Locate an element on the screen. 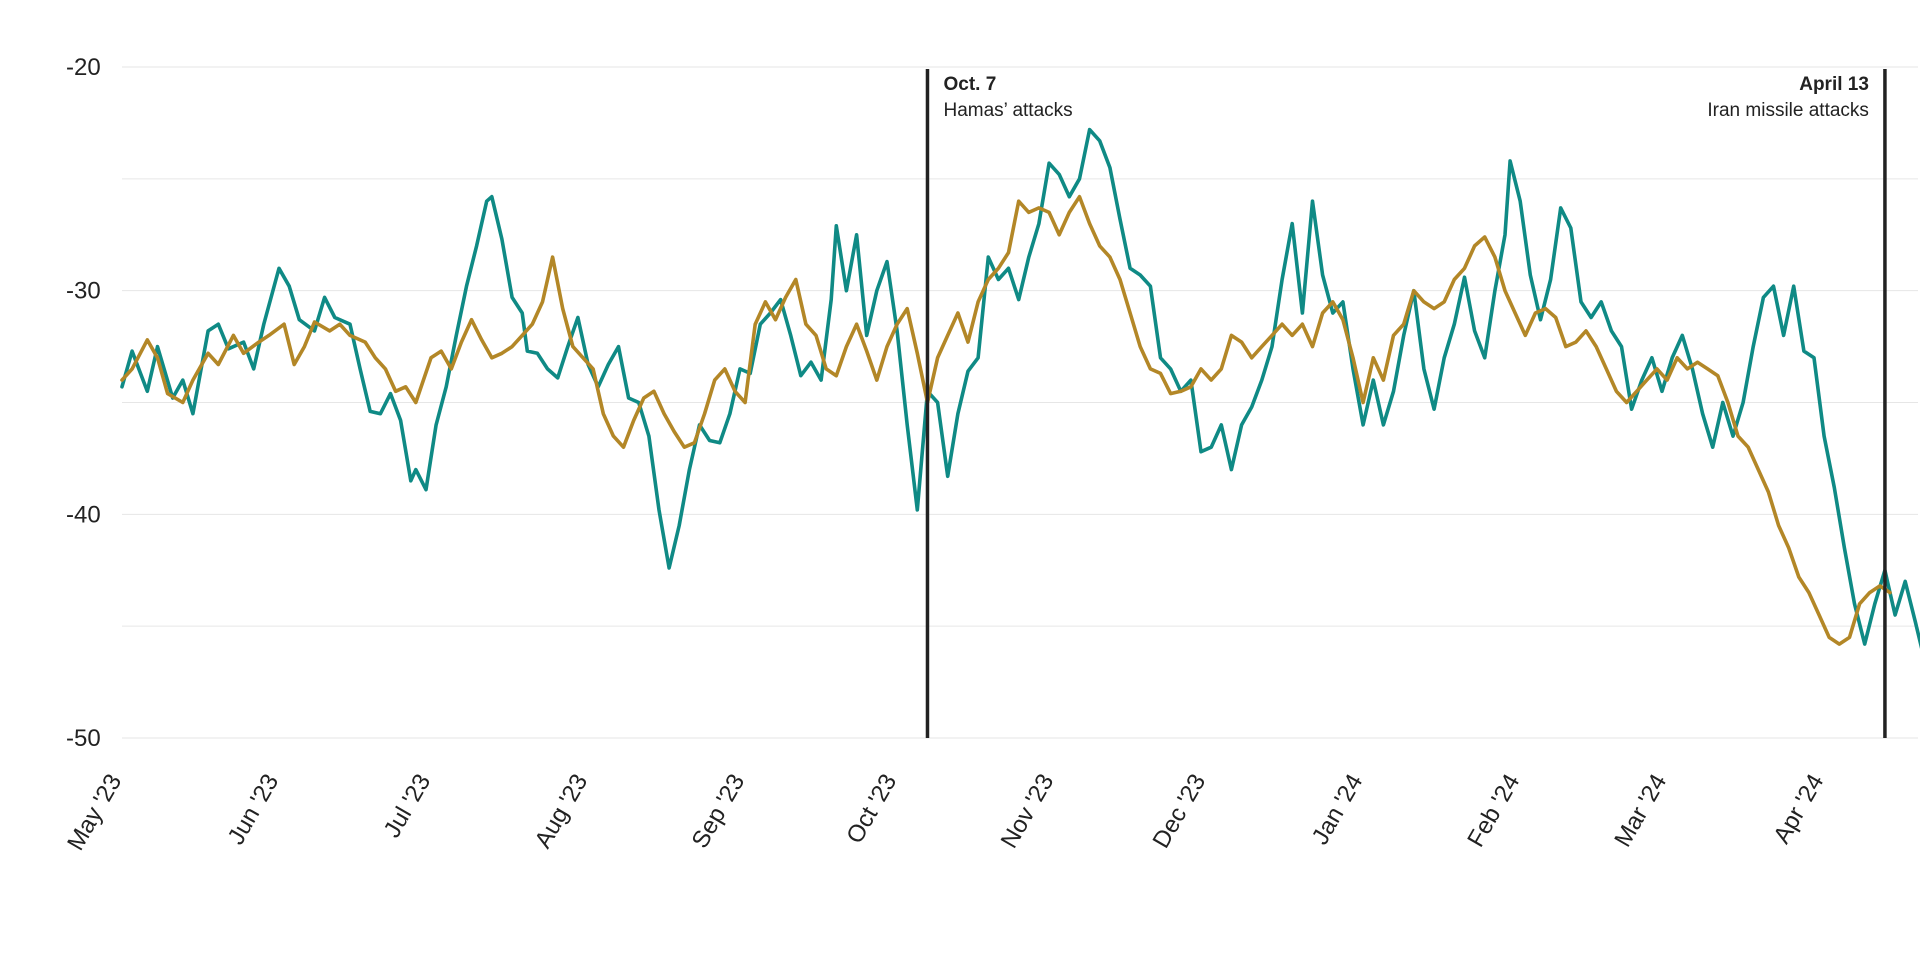 This screenshot has height=960, width=1920. x-tick-label: May '23 is located at coordinates (94, 813).